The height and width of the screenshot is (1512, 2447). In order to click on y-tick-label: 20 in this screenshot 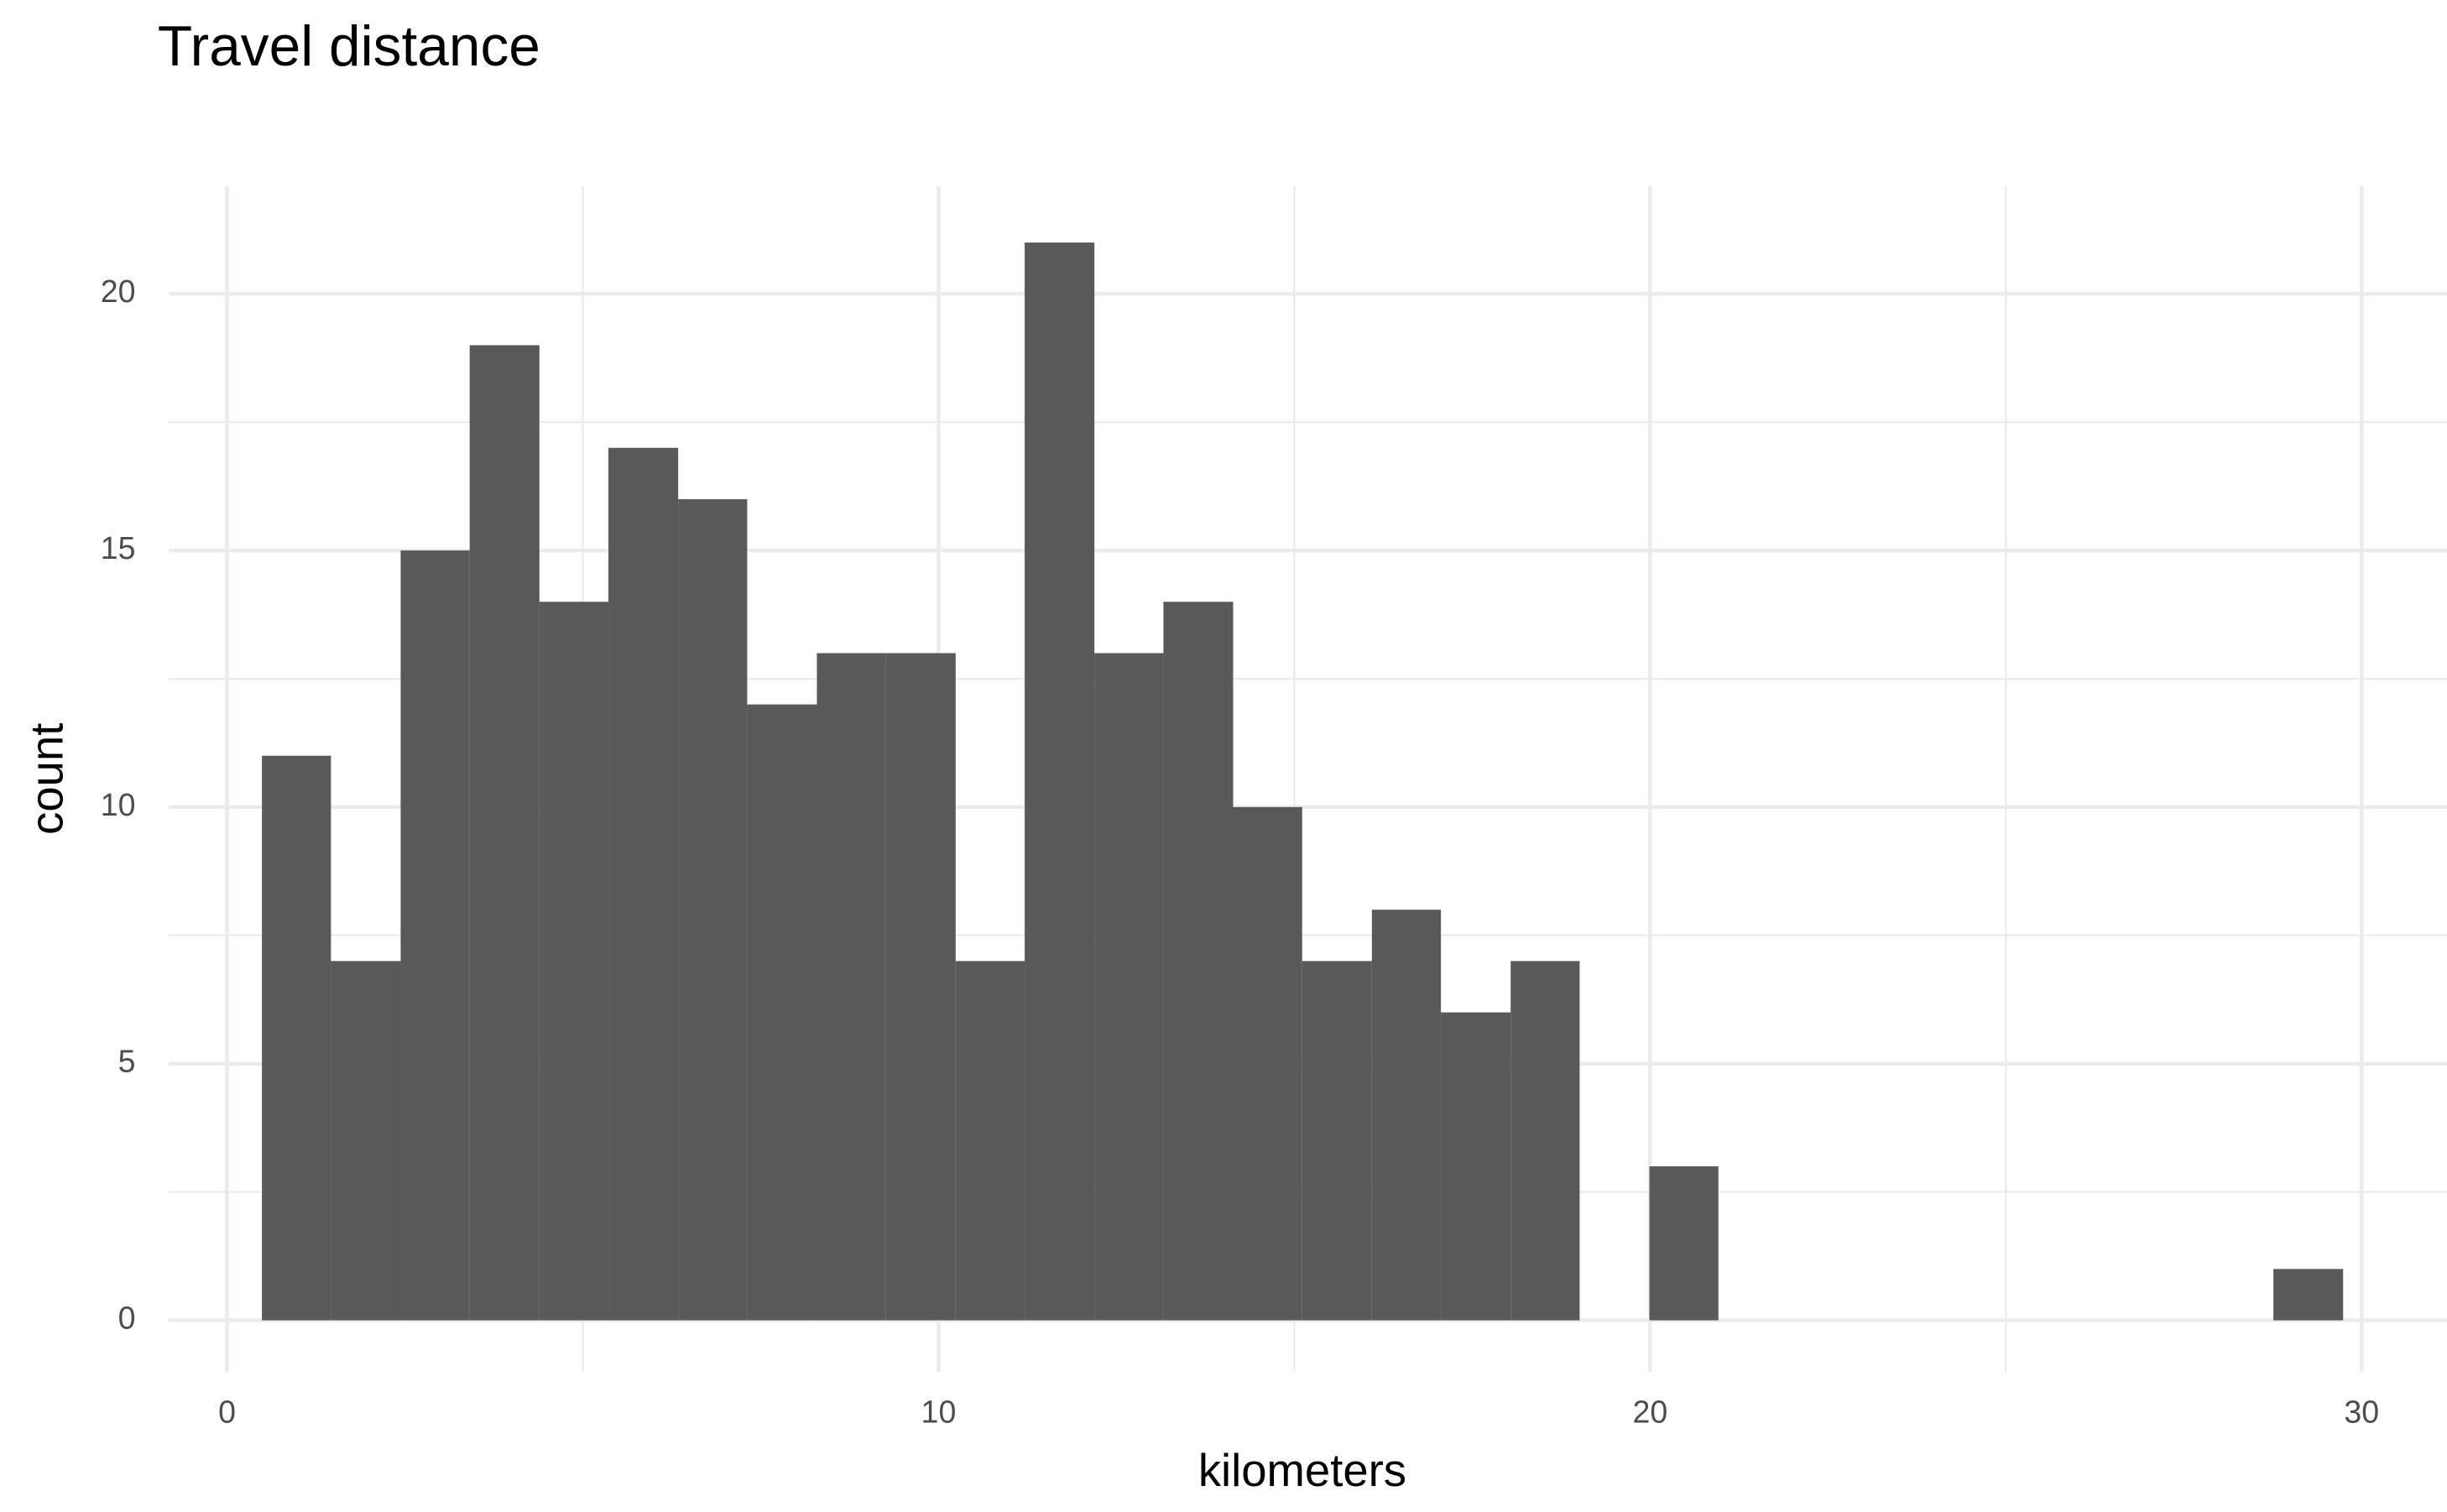, I will do `click(118, 291)`.